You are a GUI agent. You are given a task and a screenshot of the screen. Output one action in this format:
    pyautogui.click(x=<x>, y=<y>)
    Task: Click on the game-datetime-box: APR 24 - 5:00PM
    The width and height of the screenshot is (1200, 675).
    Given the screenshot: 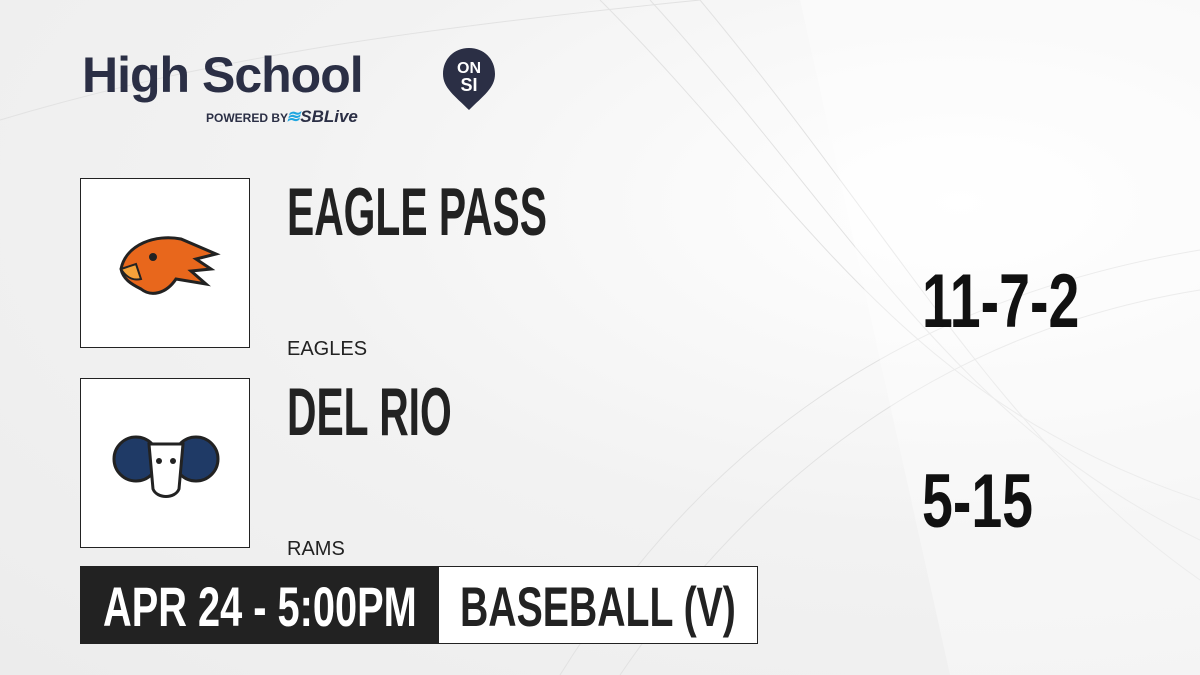 What is the action you would take?
    pyautogui.click(x=259, y=605)
    